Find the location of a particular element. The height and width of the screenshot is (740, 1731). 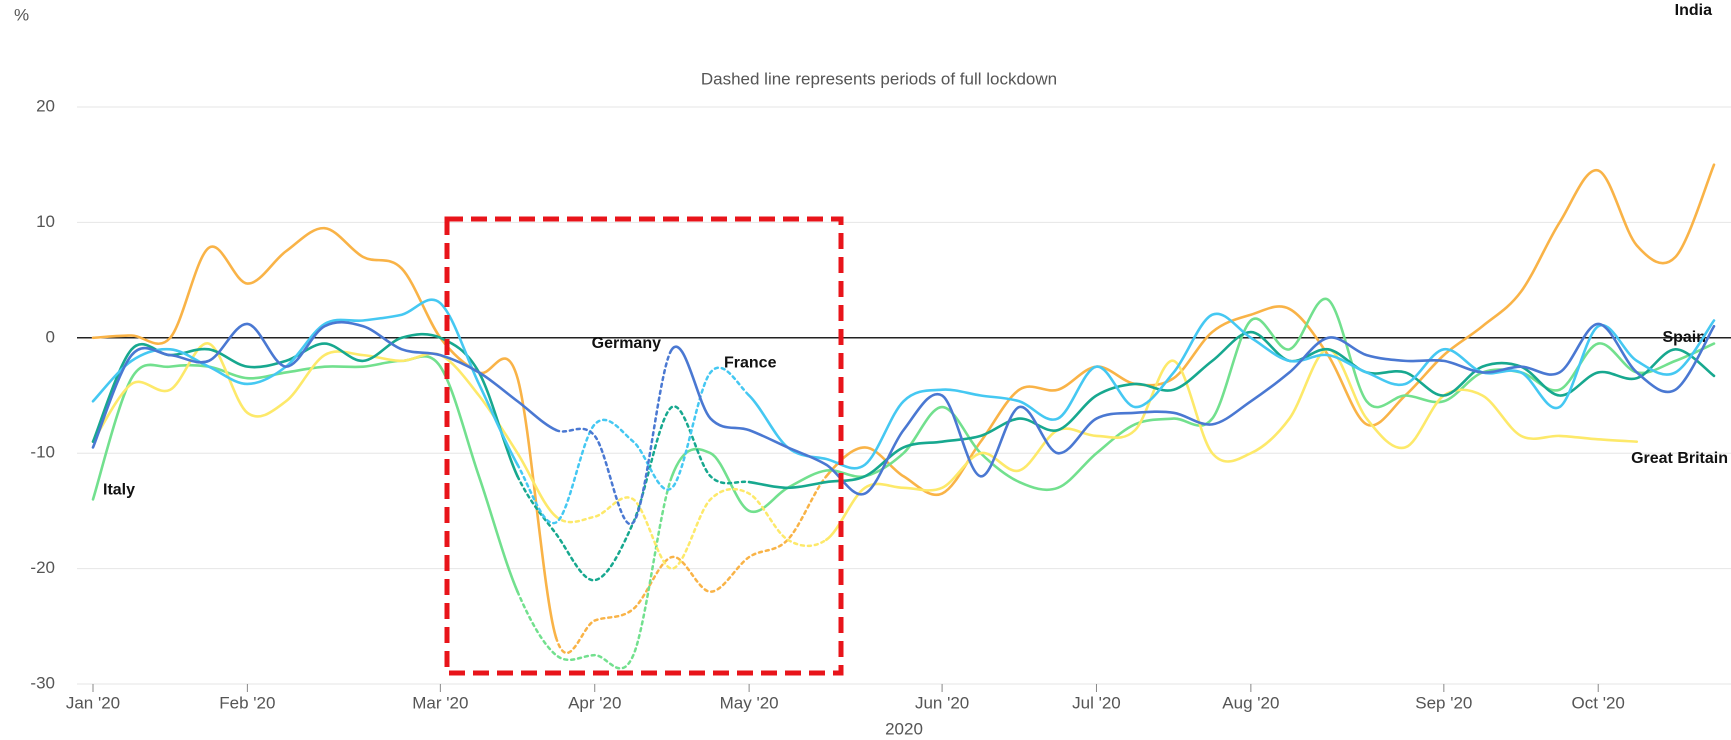

x-tick-label: Aug '20 is located at coordinates (1250, 702).